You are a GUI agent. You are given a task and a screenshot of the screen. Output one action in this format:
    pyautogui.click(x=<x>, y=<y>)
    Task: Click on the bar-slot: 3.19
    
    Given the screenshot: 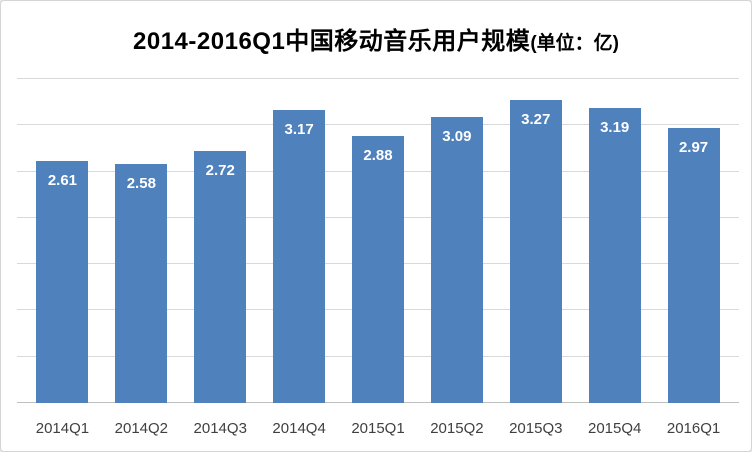 What is the action you would take?
    pyautogui.click(x=614, y=241)
    